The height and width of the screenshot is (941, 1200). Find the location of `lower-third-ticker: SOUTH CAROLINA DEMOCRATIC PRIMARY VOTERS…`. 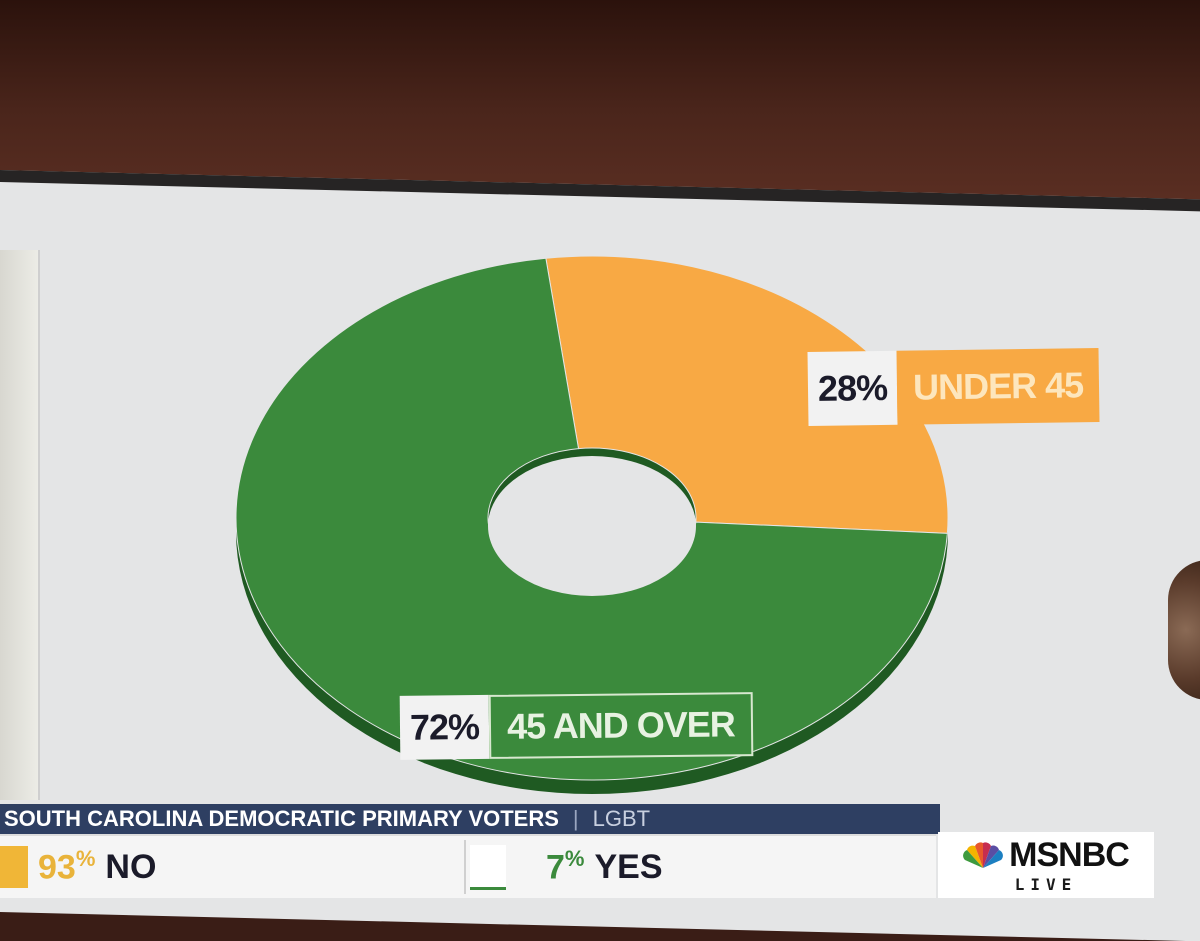

lower-third-ticker: SOUTH CAROLINA DEMOCRATIC PRIMARY VOTERS… is located at coordinates (470, 850).